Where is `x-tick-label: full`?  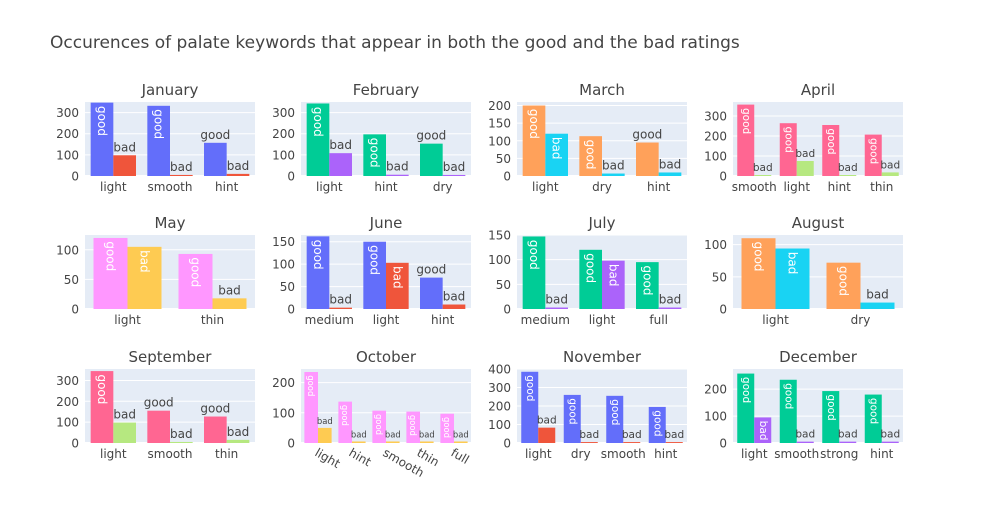
x-tick-label: full is located at coordinates (658, 320).